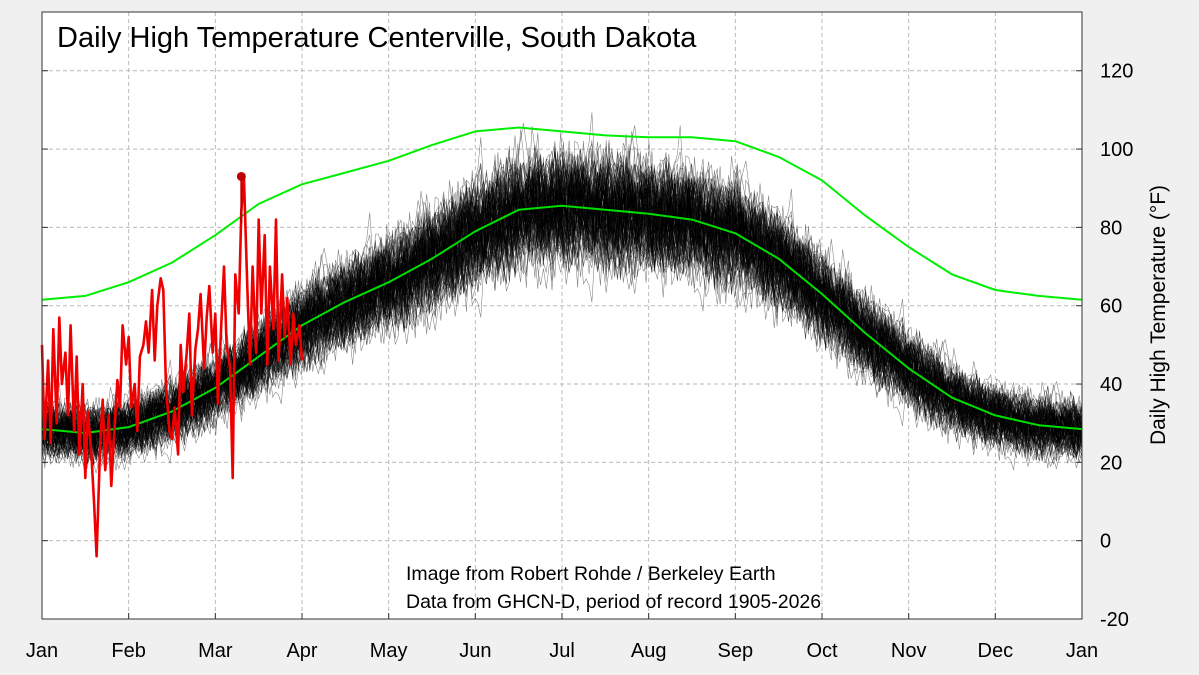  Describe the element at coordinates (1111, 228) in the screenshot. I see `y-tick-label: 80` at that location.